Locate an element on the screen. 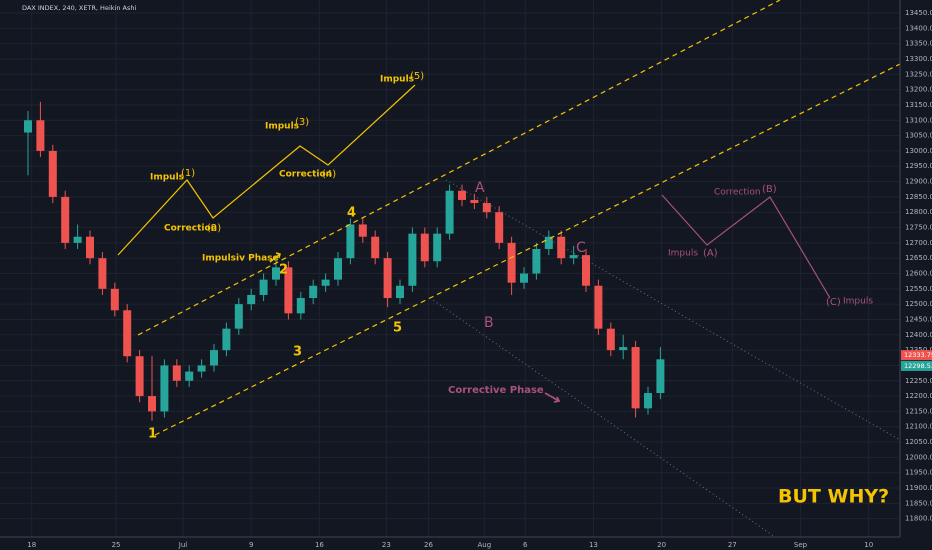  annotation: Corrective Phase is located at coordinates (496, 390).